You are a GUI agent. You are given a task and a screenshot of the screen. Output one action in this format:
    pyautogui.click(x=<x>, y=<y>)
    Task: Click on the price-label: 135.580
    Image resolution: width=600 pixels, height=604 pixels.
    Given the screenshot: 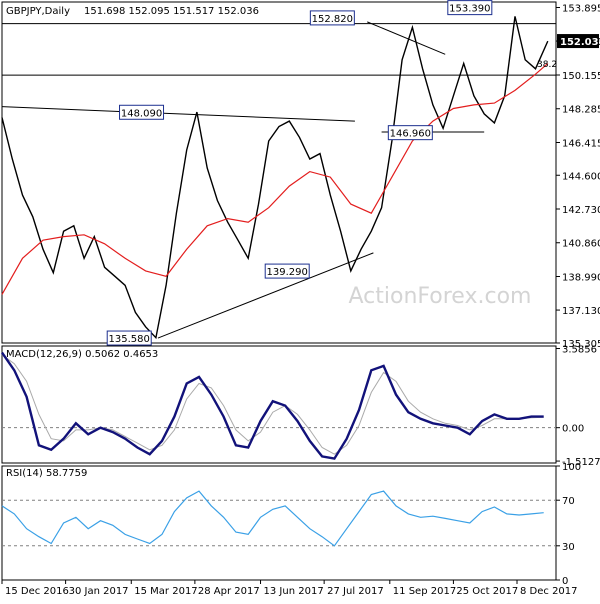 What is the action you would take?
    pyautogui.click(x=129, y=339)
    